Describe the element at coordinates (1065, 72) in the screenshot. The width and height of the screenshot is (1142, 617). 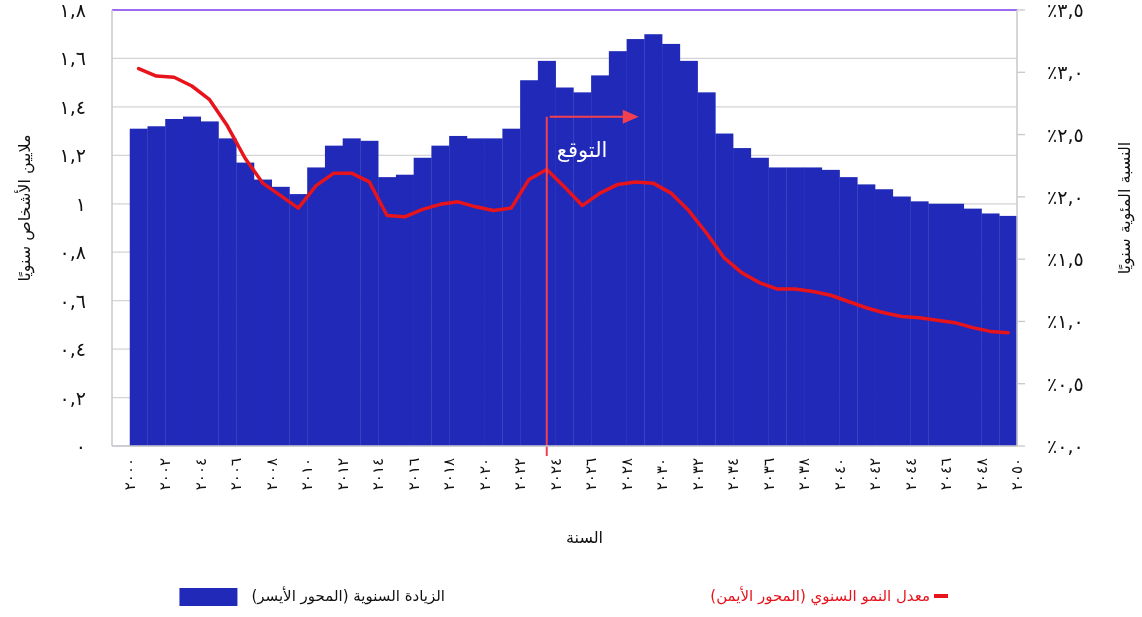
I see `y2-tick-label: ٪٣,٠` at that location.